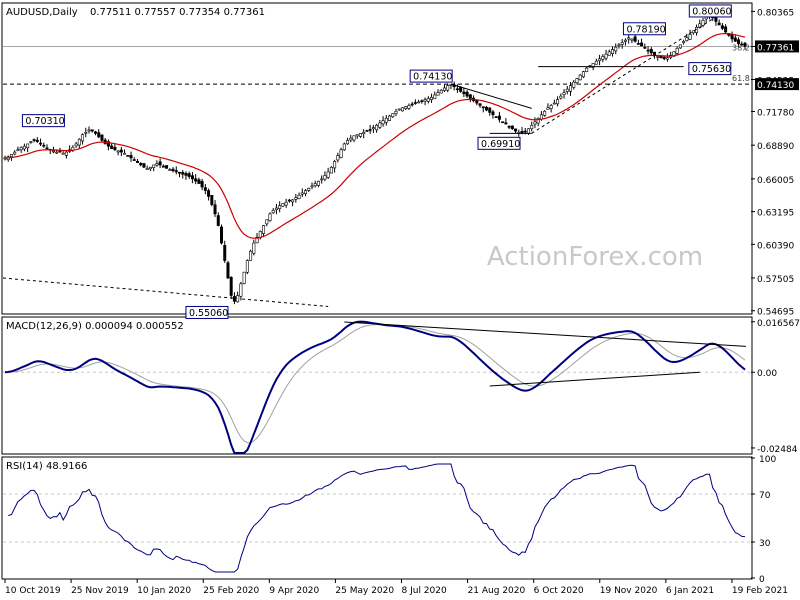  Describe the element at coordinates (775, 147) in the screenshot. I see `price-axis-label: 0.68890` at that location.